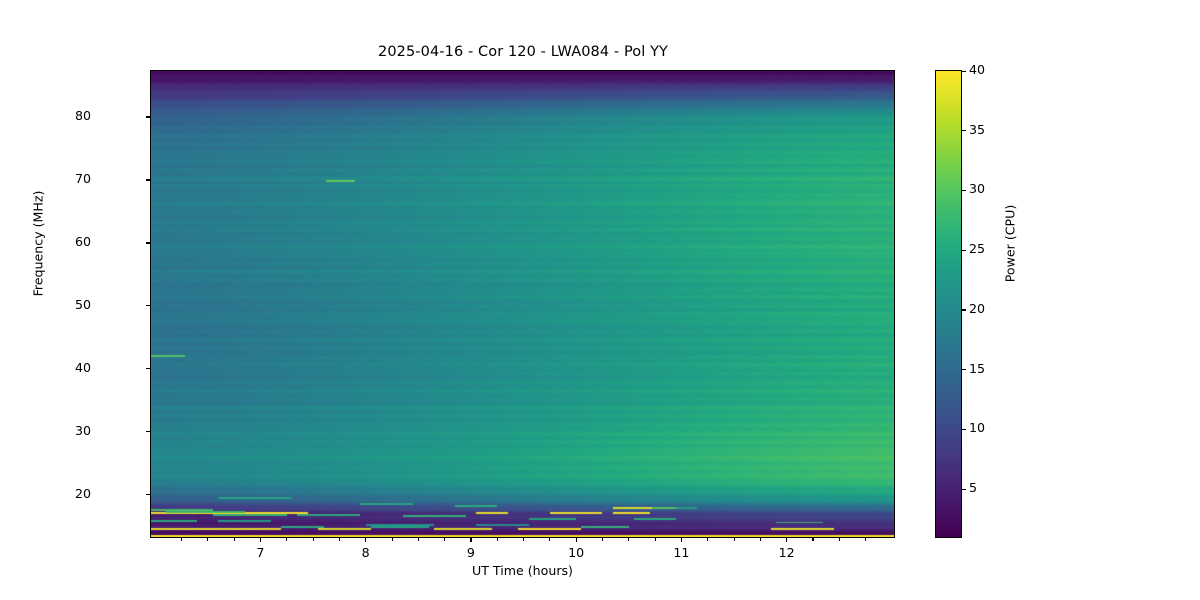 Image resolution: width=1200 pixels, height=600 pixels. What do you see at coordinates (365, 552) in the screenshot?
I see `x-tick-label: 8` at bounding box center [365, 552].